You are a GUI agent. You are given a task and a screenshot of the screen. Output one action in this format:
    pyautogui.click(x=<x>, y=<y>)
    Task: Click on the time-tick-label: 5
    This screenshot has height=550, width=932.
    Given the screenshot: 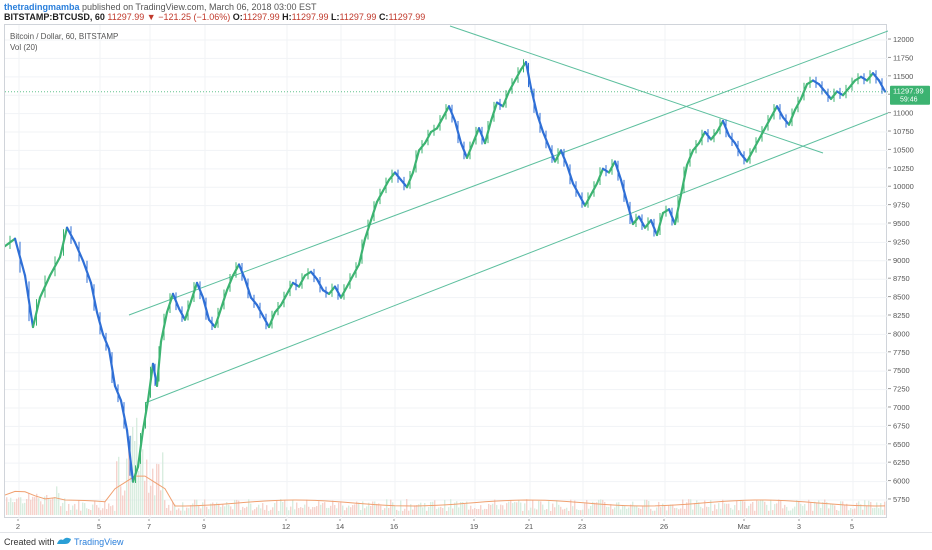 What is the action you would take?
    pyautogui.click(x=852, y=526)
    